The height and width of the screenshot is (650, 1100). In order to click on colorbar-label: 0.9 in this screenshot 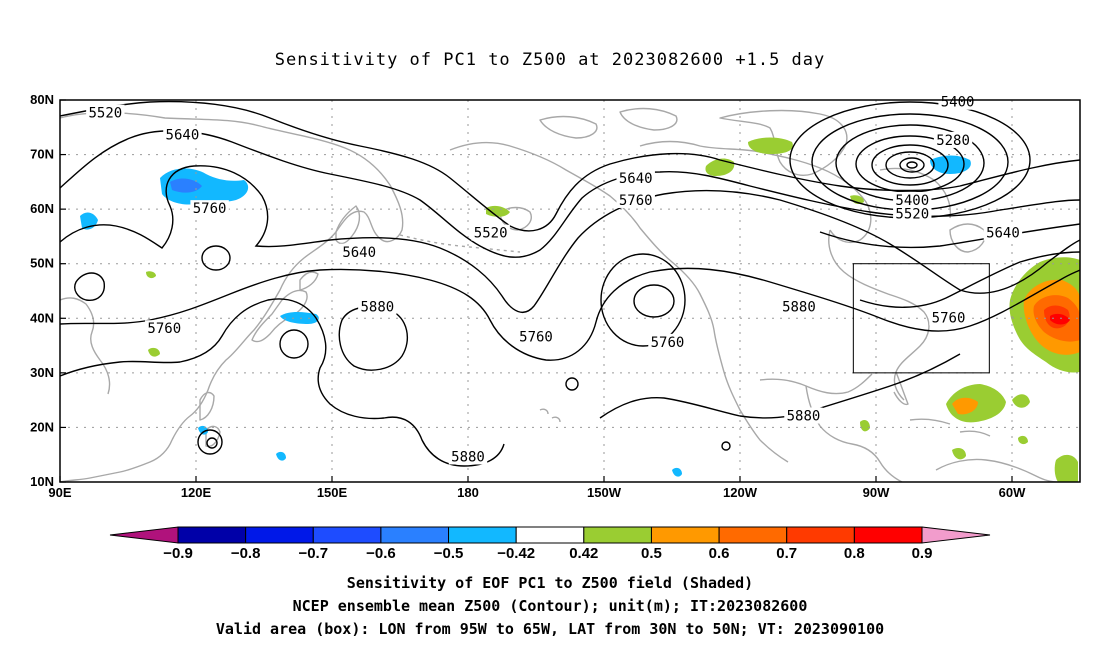, I will do `click(922, 553)`.